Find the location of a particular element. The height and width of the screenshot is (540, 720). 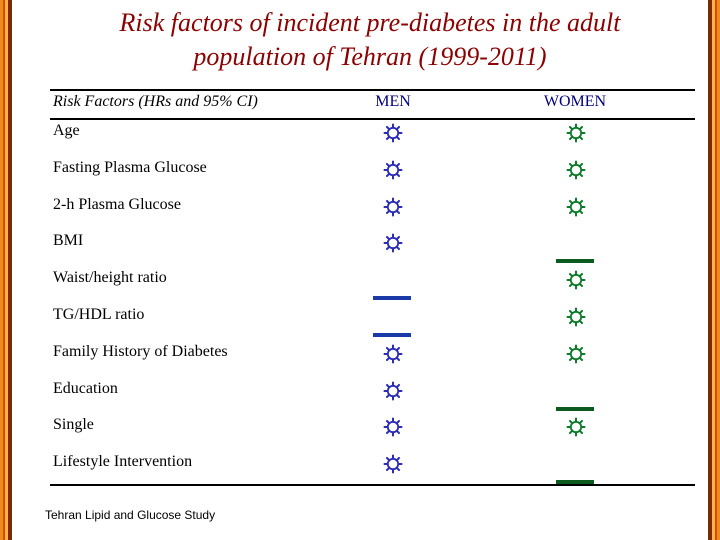

left-decorative-border is located at coordinates (6, 270).